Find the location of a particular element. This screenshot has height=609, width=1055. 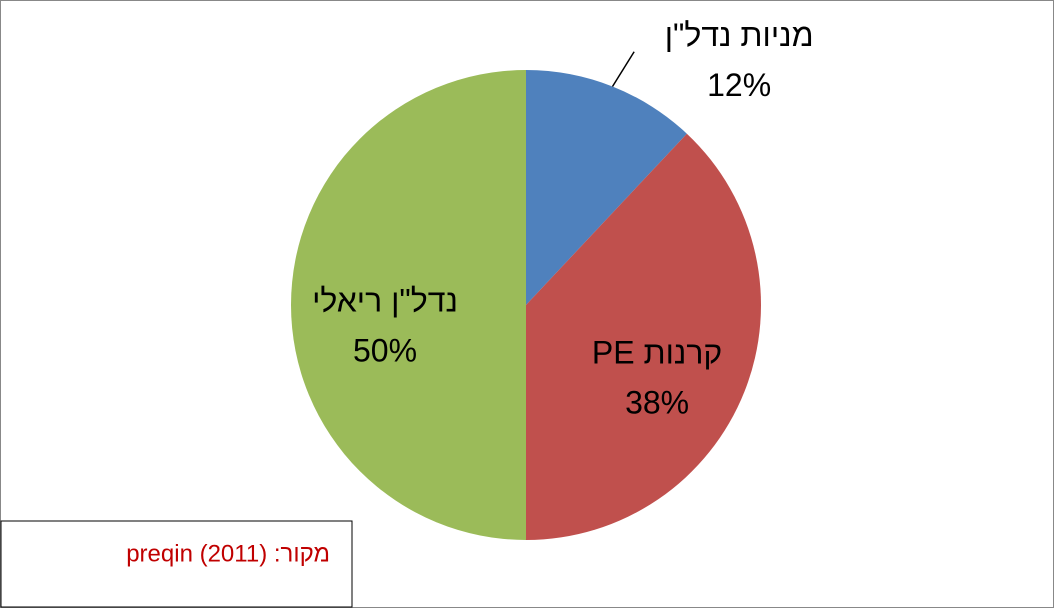

leader-line is located at coordinates (623, 69).